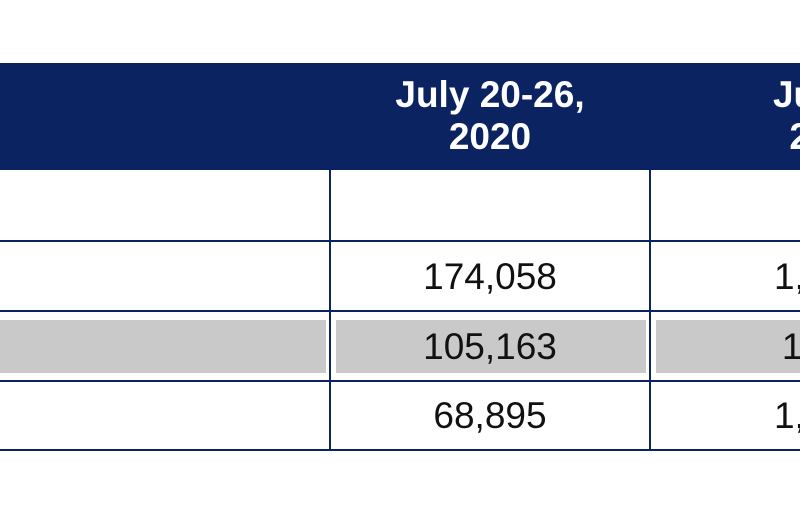 This screenshot has width=800, height=532. What do you see at coordinates (786, 276) in the screenshot?
I see `table-cell: 1,52` at bounding box center [786, 276].